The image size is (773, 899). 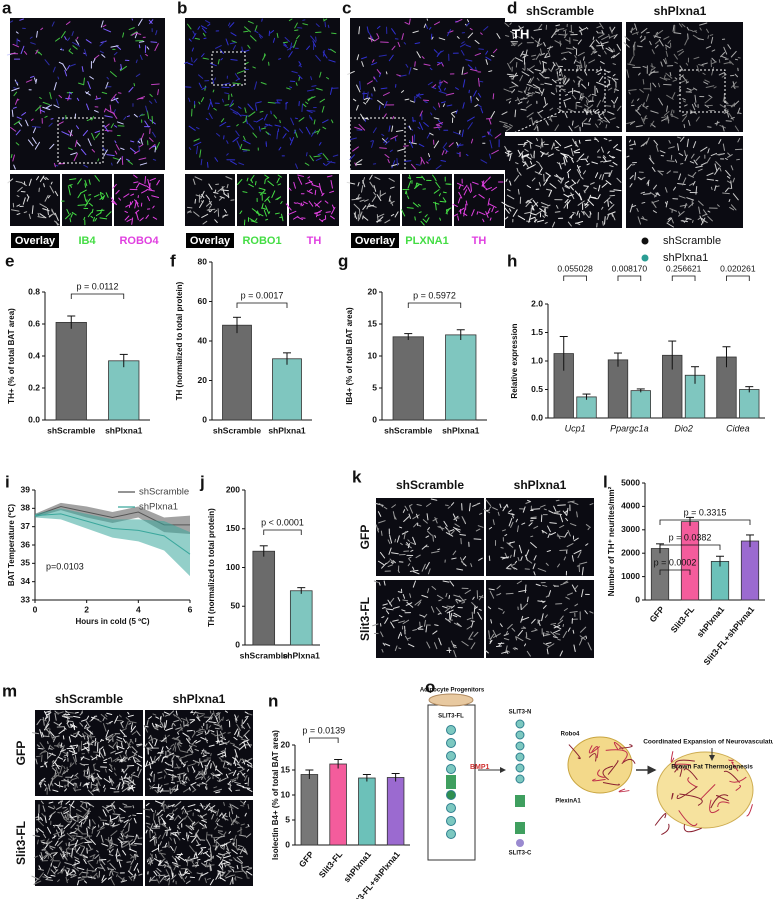 I want to click on x-tick-label: 0, so click(x=35, y=609).